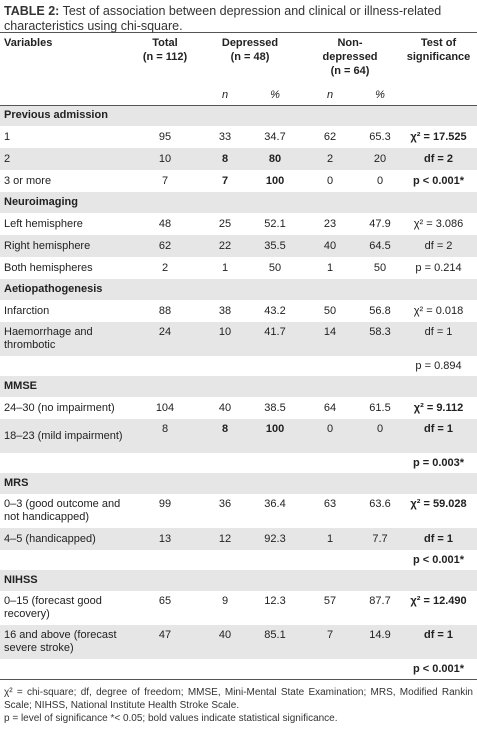  Describe the element at coordinates (250, 43) in the screenshot. I see `span: Depressed` at that location.